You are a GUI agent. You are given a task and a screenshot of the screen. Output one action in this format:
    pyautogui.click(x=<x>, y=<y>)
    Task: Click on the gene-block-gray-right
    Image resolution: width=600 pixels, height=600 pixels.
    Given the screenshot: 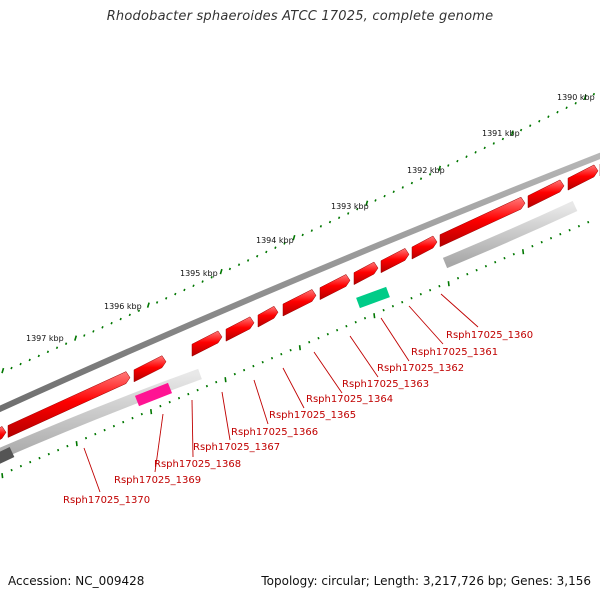 What is the action you would take?
    pyautogui.click(x=510, y=235)
    